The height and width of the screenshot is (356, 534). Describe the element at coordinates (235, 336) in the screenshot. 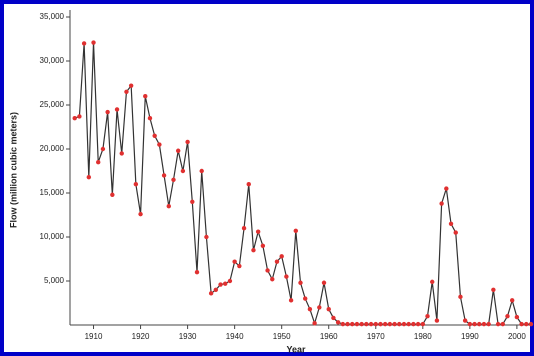

I see `x-tick-label: 1940` at that location.